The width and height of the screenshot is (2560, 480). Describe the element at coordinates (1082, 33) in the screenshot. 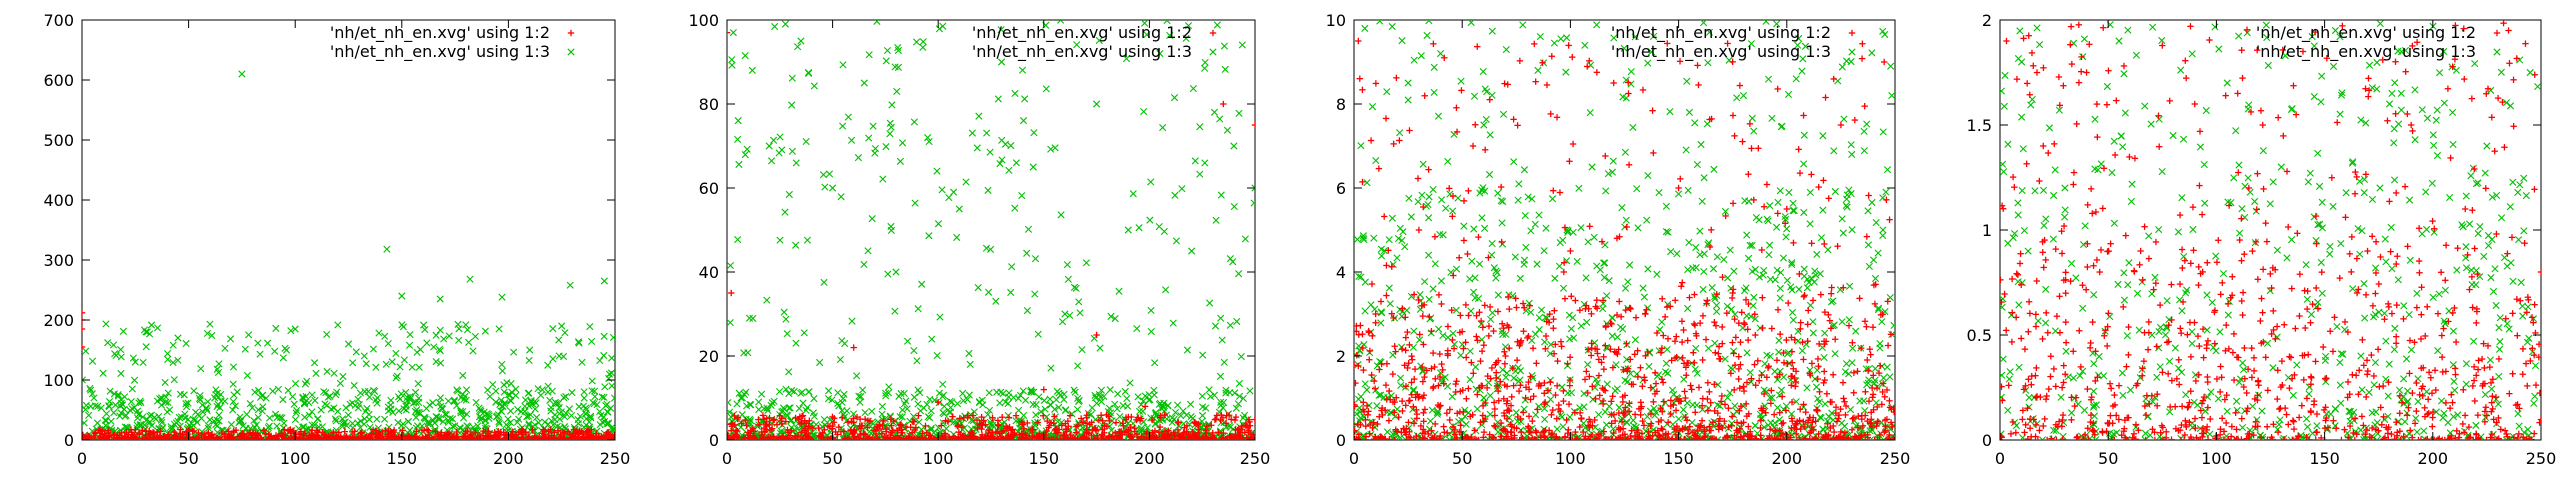

I see `legend-label-series-1: 'nh/et_nh_en.xvg' using 1:2` at that location.